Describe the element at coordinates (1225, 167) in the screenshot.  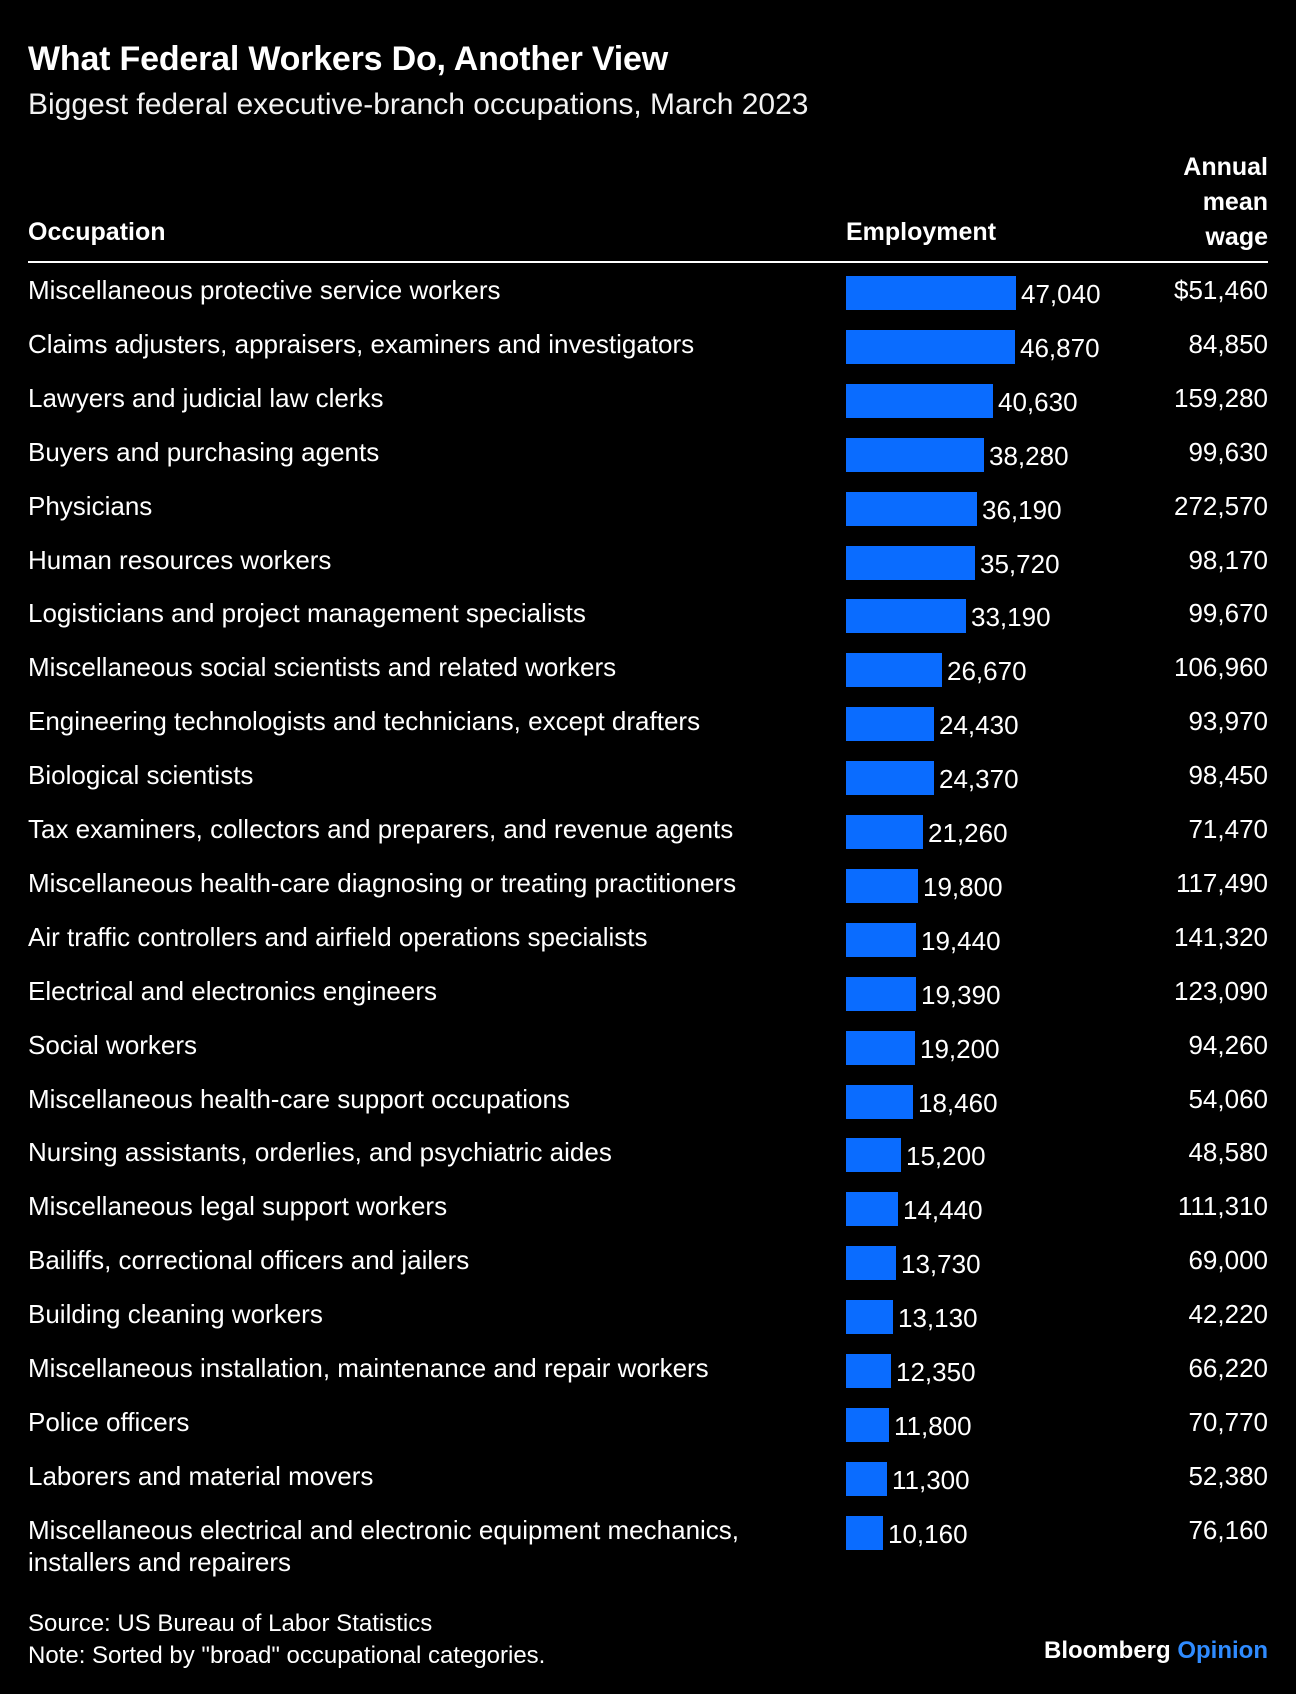
I see `column-header-wage-line1: Annual` at that location.